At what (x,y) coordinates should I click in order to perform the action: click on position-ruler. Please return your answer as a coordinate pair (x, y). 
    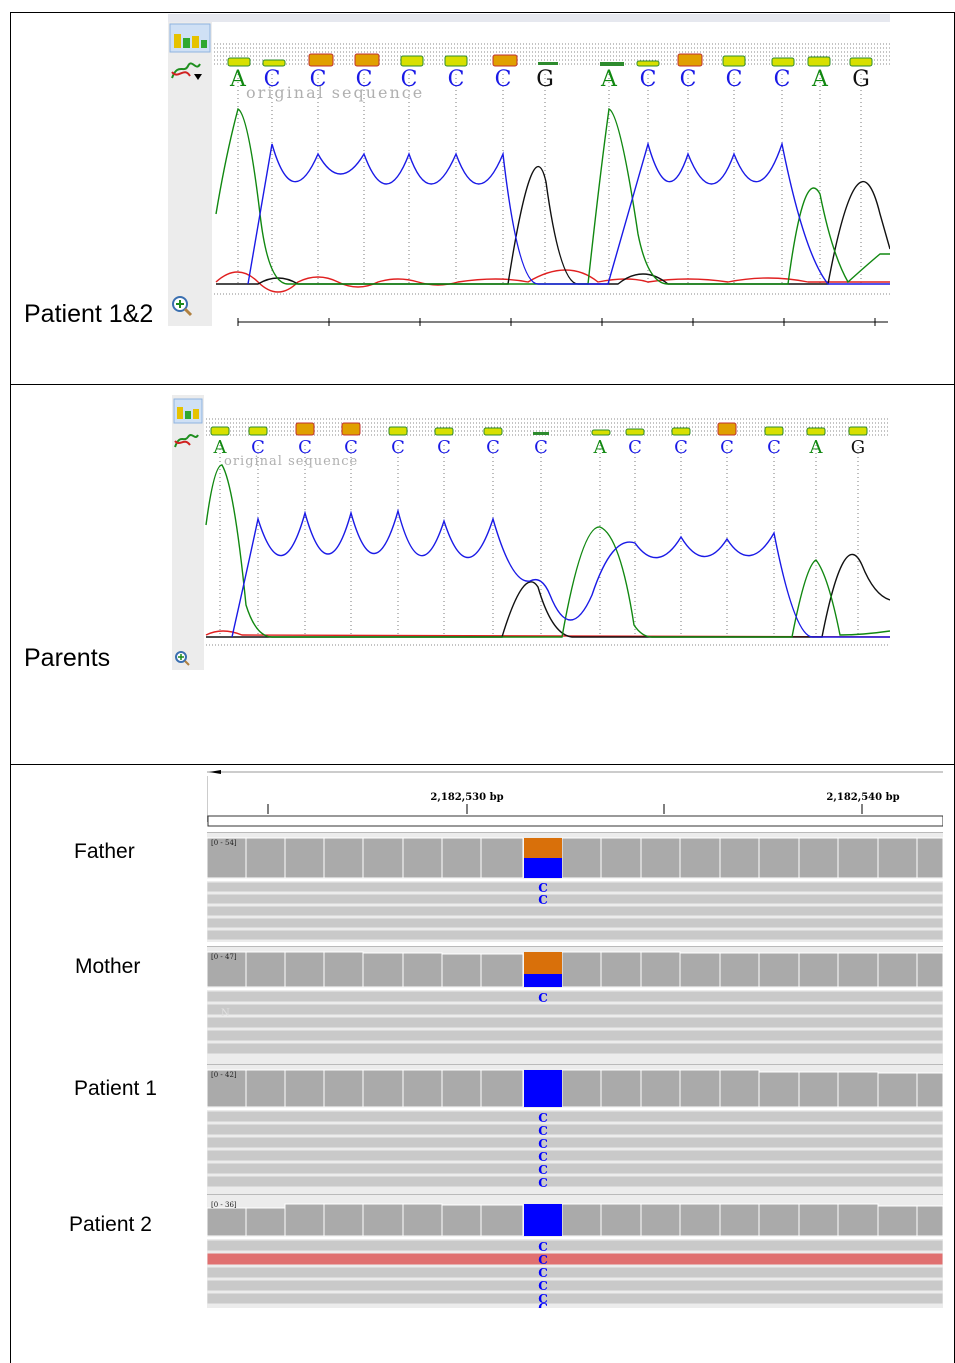
    Looking at the image, I should click on (562, 322).